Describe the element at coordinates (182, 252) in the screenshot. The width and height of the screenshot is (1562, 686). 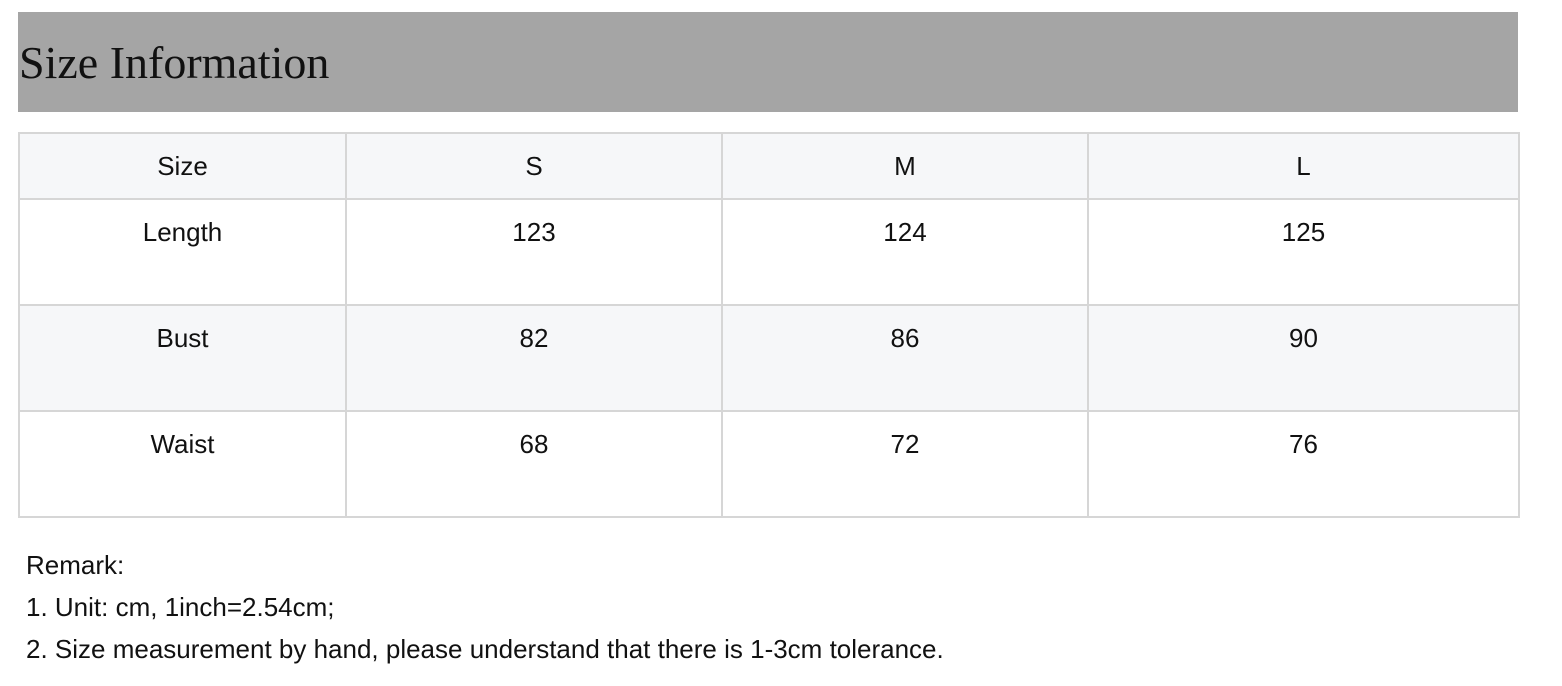
I see `row-label: Length` at that location.